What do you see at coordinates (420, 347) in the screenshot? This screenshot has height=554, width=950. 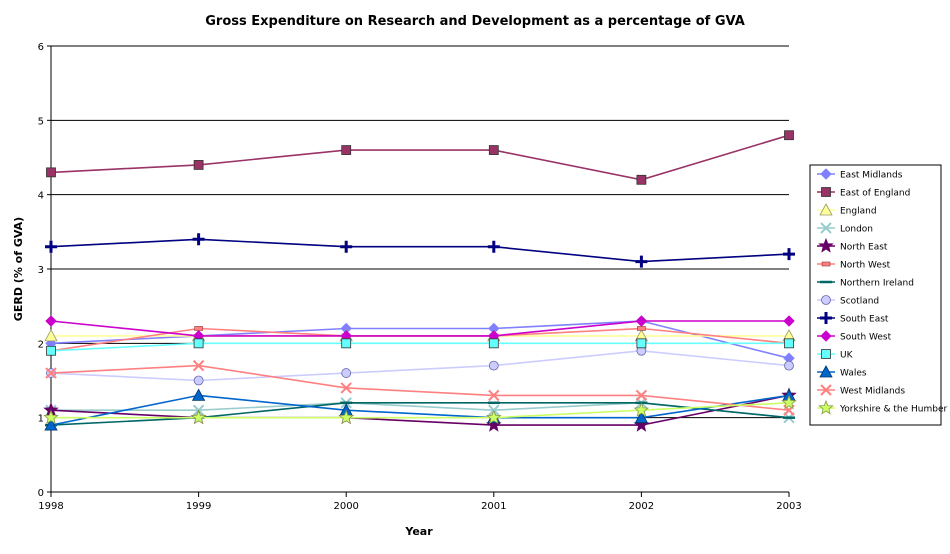 I see `series-uk` at bounding box center [420, 347].